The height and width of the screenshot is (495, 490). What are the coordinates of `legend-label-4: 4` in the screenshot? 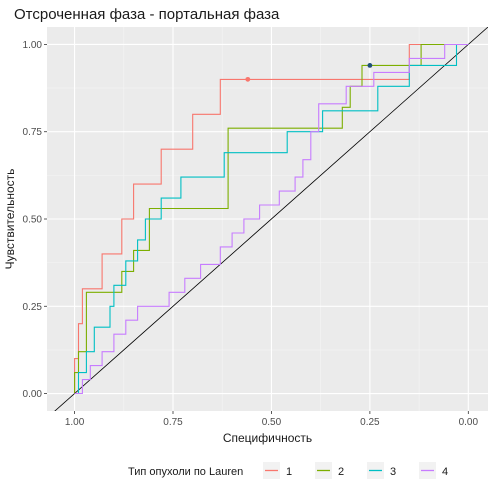 It's located at (445, 472).